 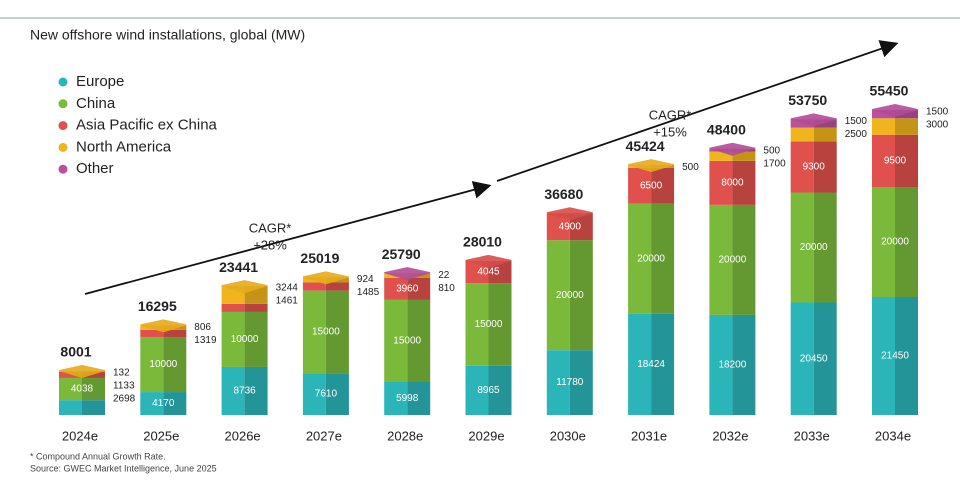 I want to click on side-label: 3000, so click(x=937, y=125).